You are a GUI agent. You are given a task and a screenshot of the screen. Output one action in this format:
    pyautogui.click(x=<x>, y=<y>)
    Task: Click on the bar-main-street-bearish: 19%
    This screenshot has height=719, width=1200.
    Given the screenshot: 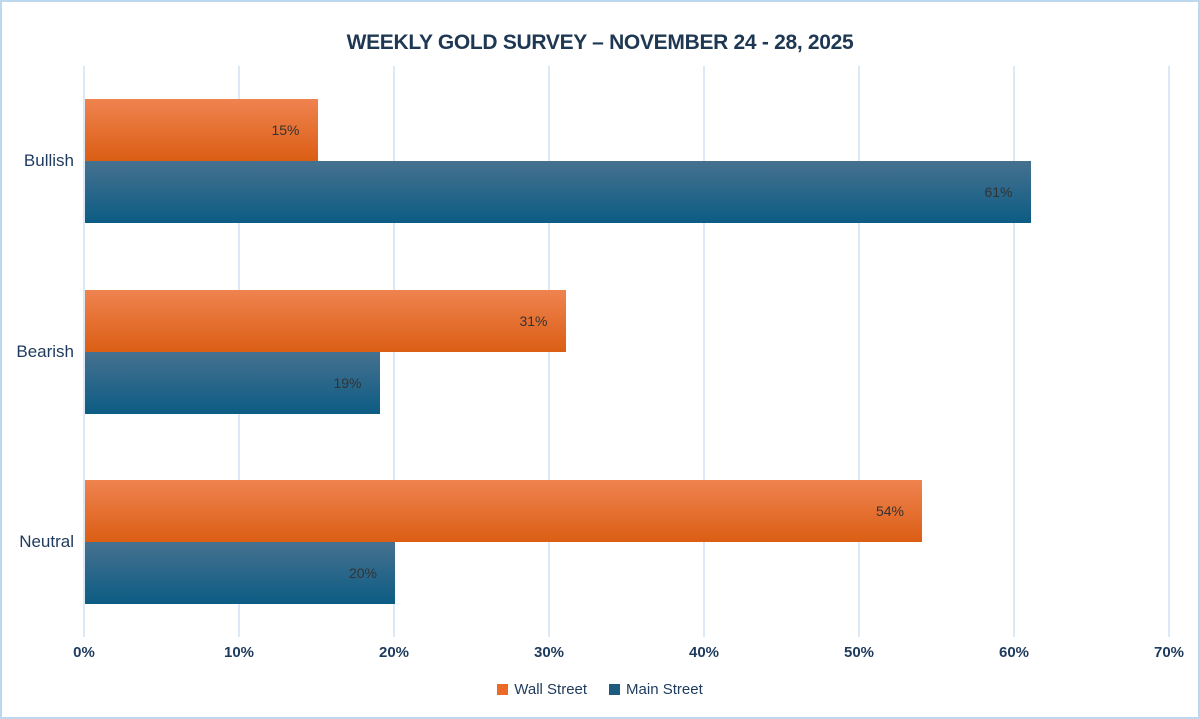 What is the action you would take?
    pyautogui.click(x=232, y=382)
    